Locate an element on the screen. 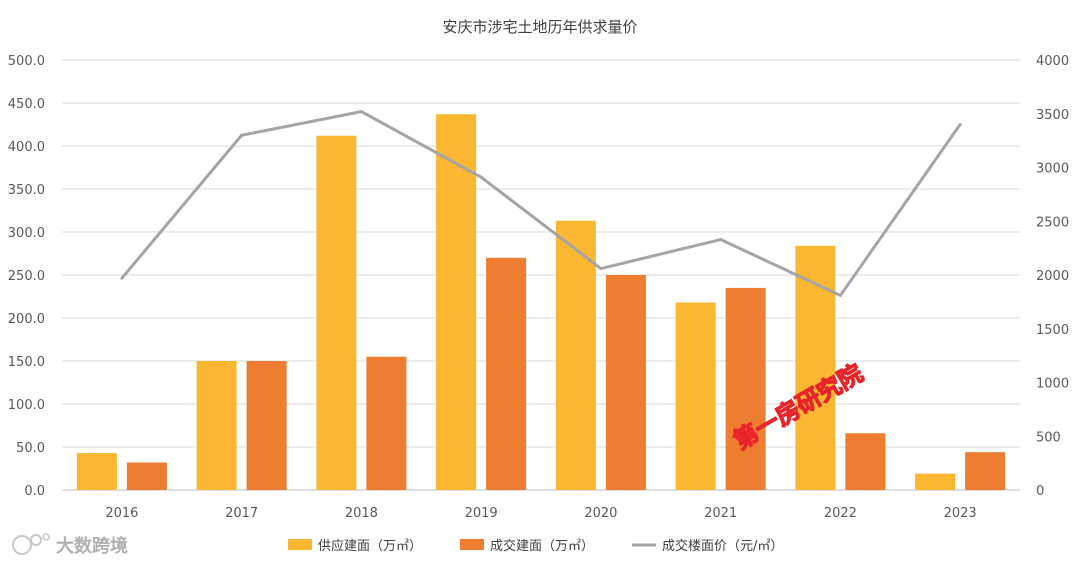  x-tick-label: 2023 is located at coordinates (960, 513).